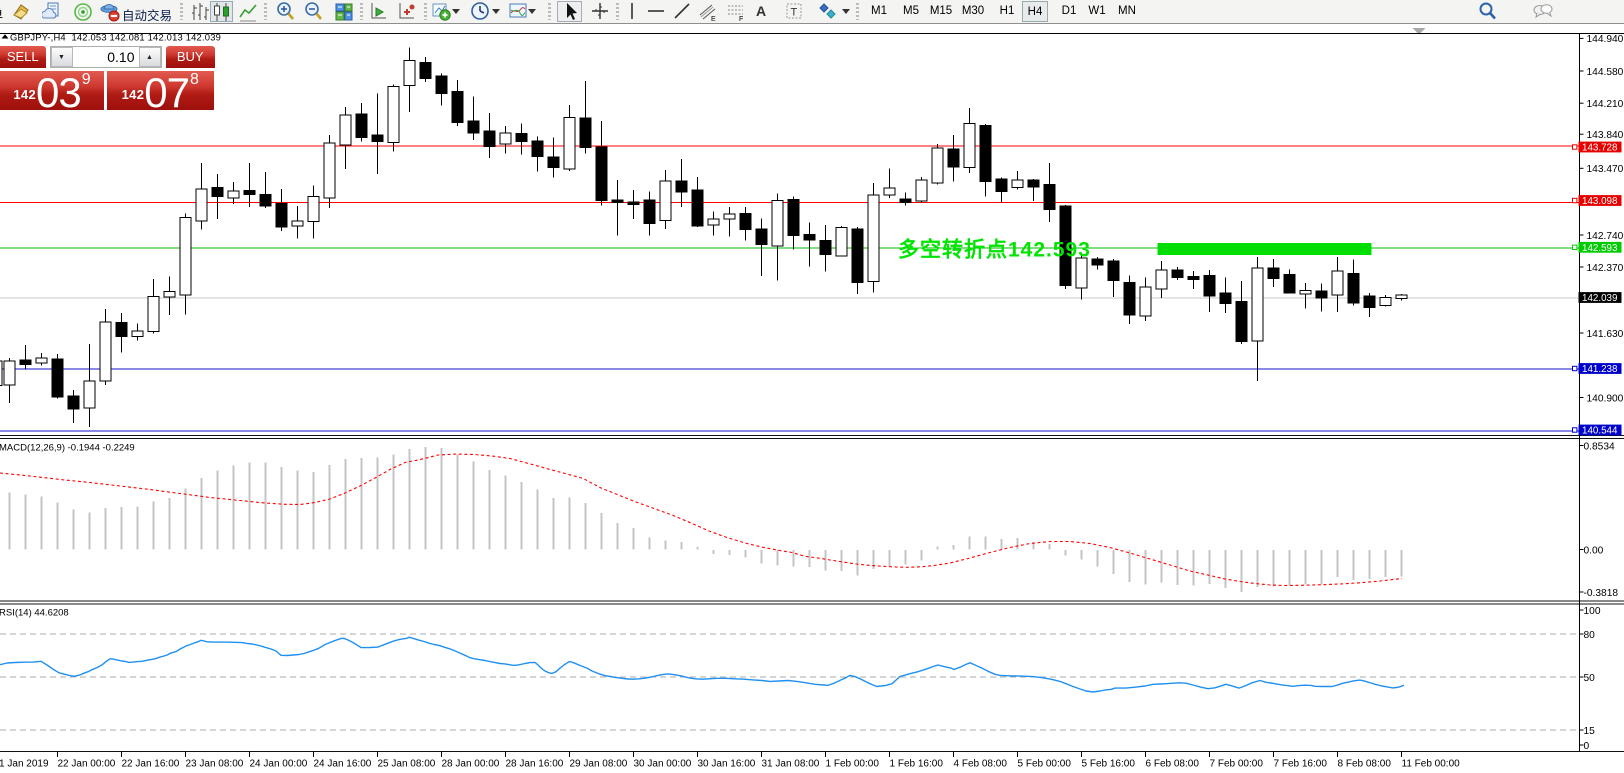  I want to click on svg-text: T, so click(794, 13).